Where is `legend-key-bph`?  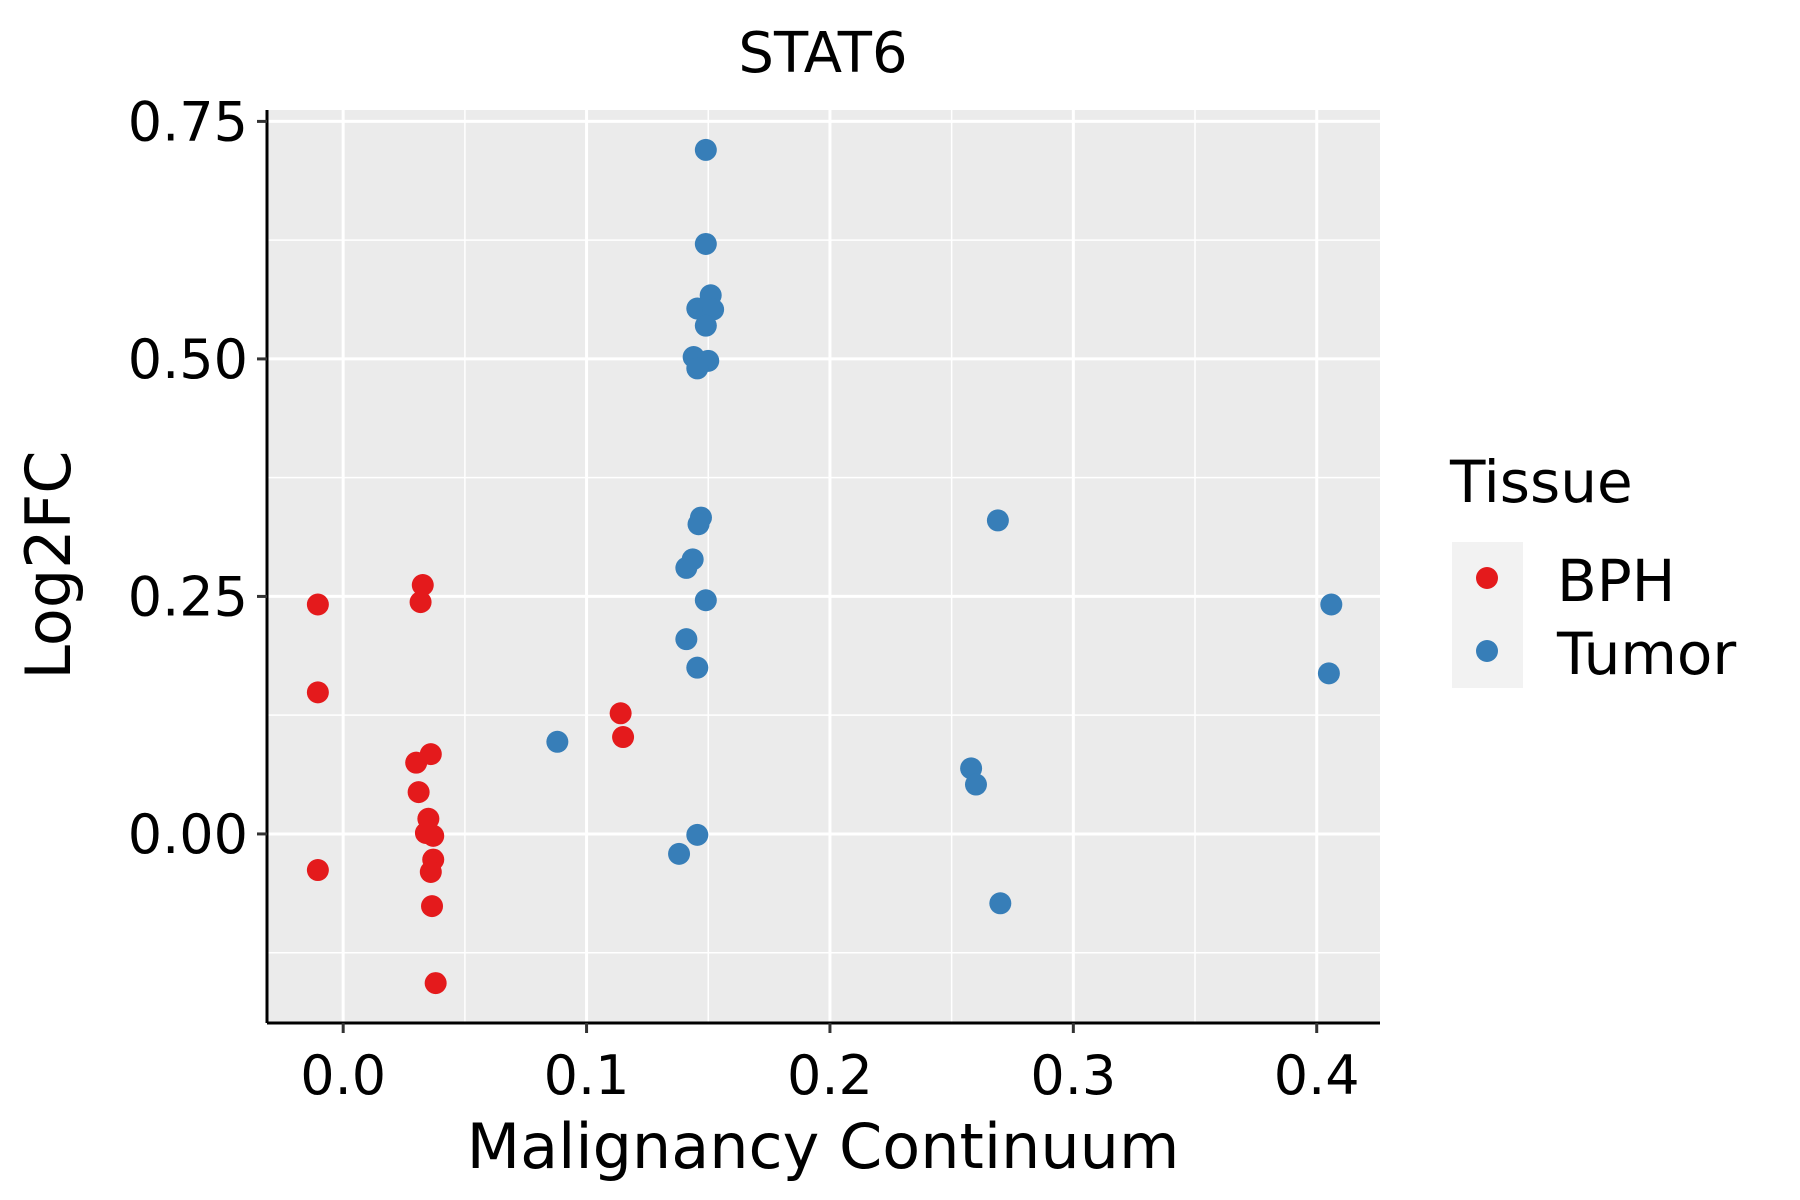
legend-key-bph is located at coordinates (1487, 578).